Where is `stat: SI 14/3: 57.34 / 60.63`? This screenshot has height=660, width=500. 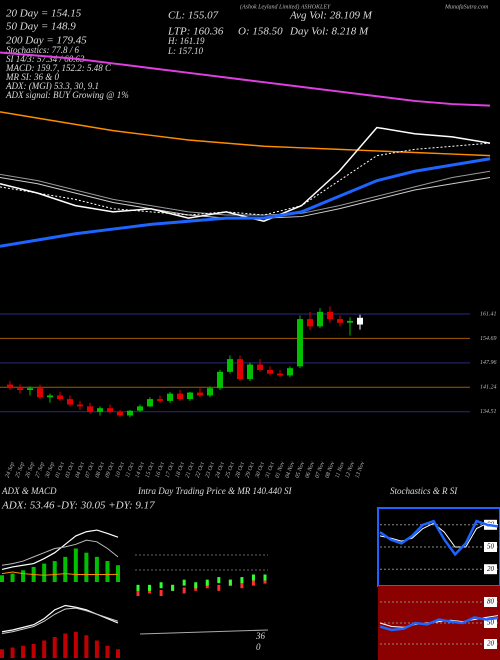
stat: SI 14/3: 57.34 / 60.63 is located at coordinates (45, 59).